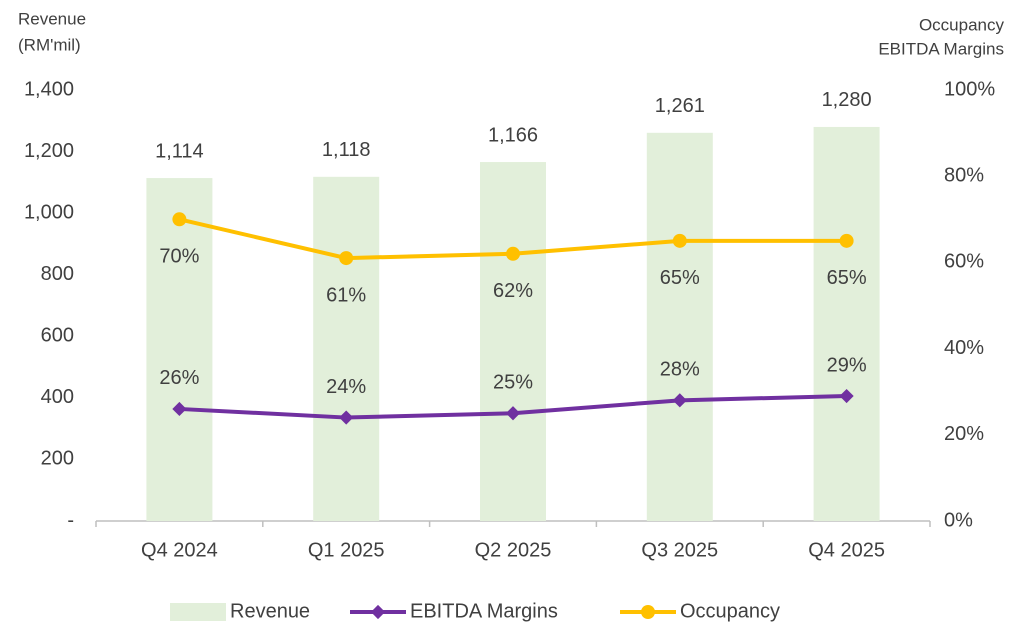 The width and height of the screenshot is (1020, 628). I want to click on y-axis-title: Revenue, so click(52, 18).